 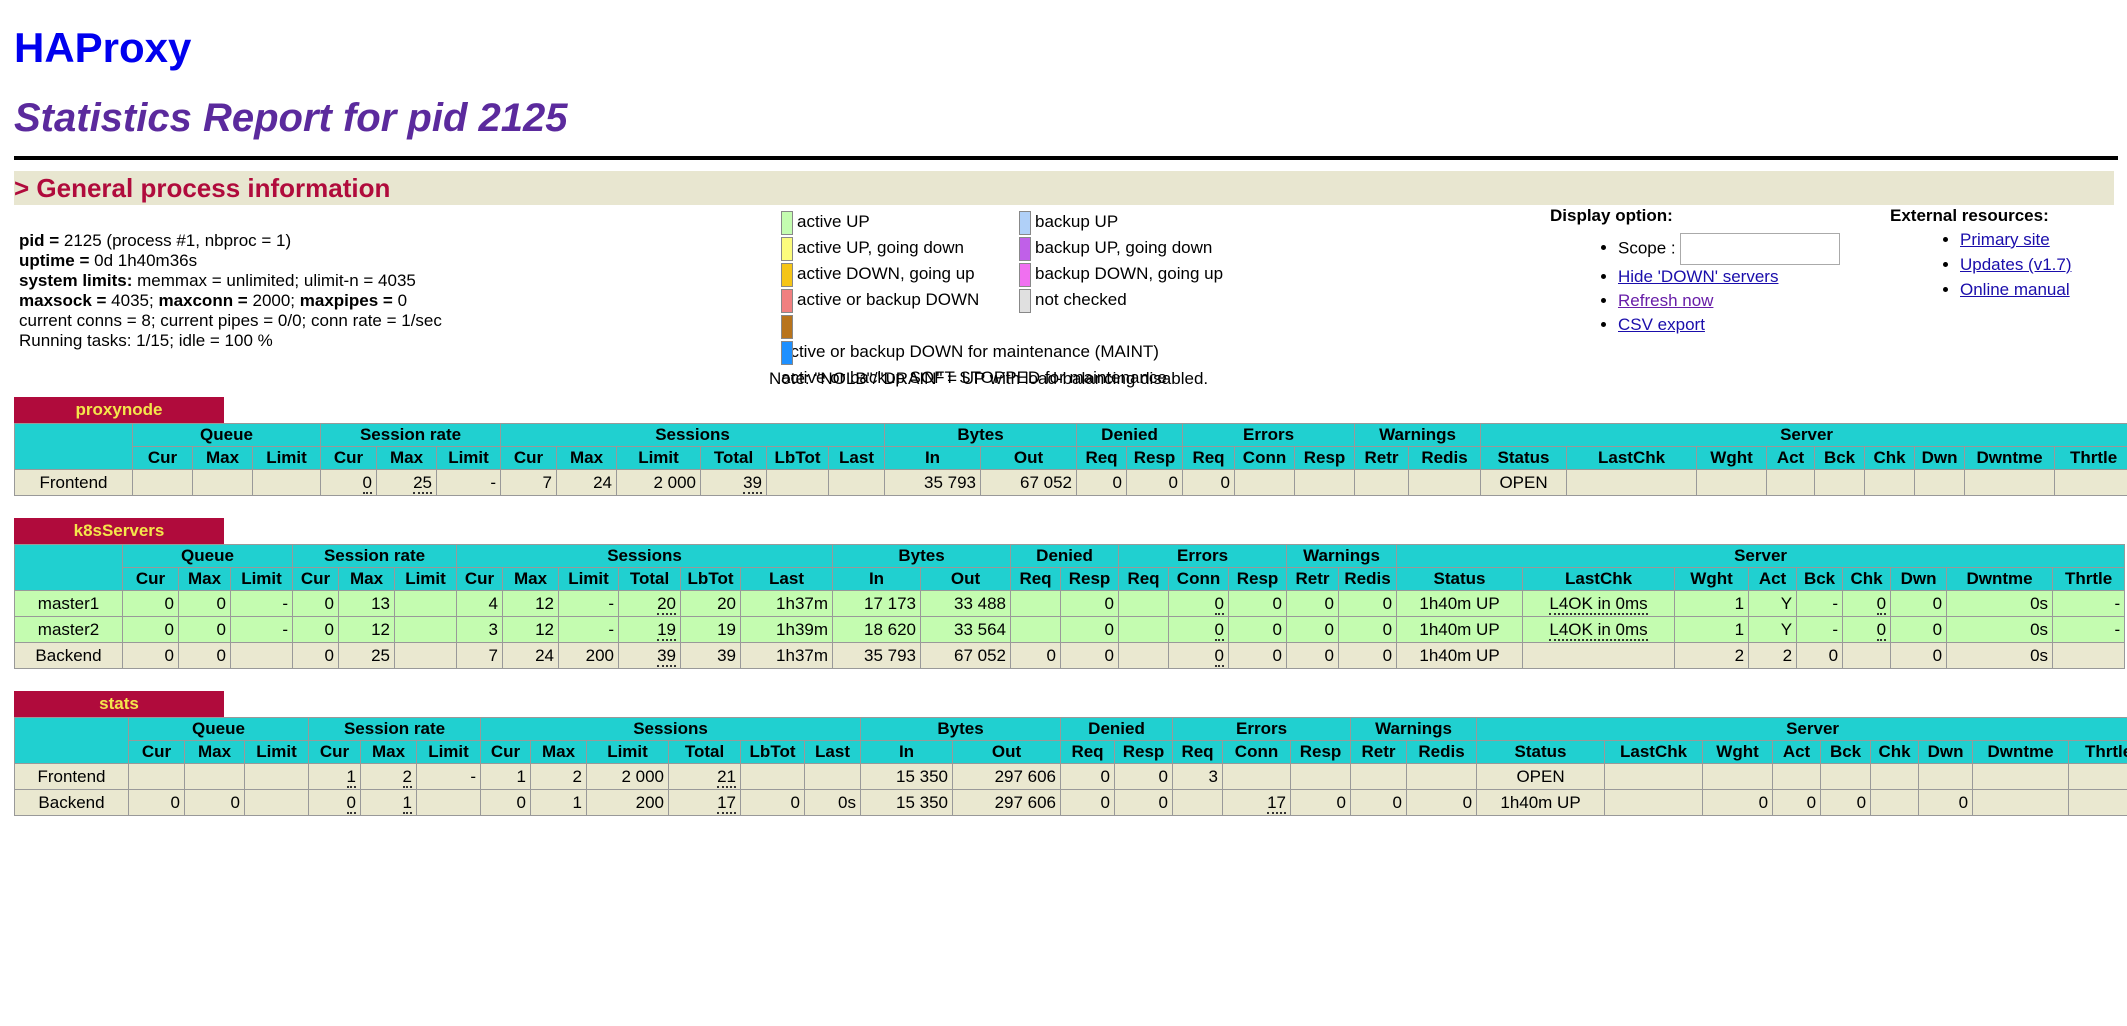 I want to click on column-header: Wght, so click(x=1712, y=579).